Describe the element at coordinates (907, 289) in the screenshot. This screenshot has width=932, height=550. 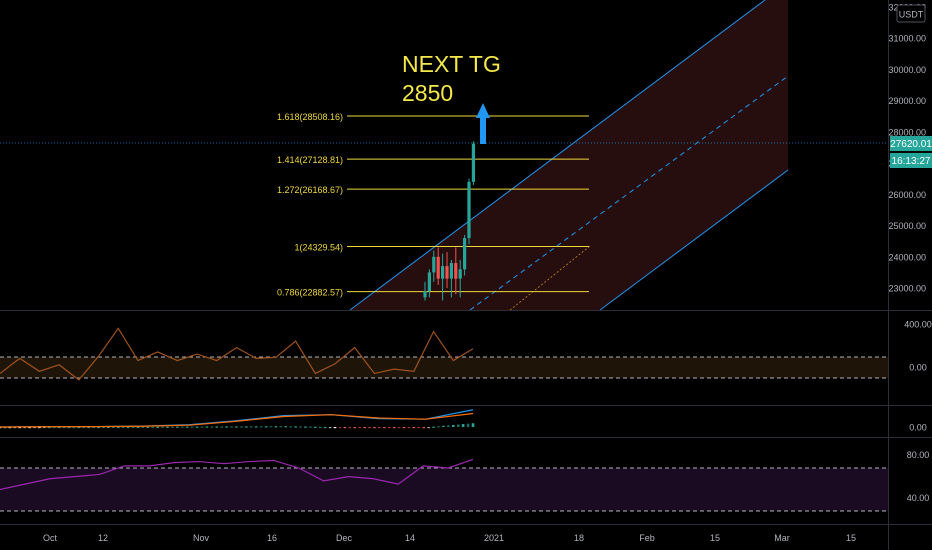
I see `price-tick-9: 23000.00` at that location.